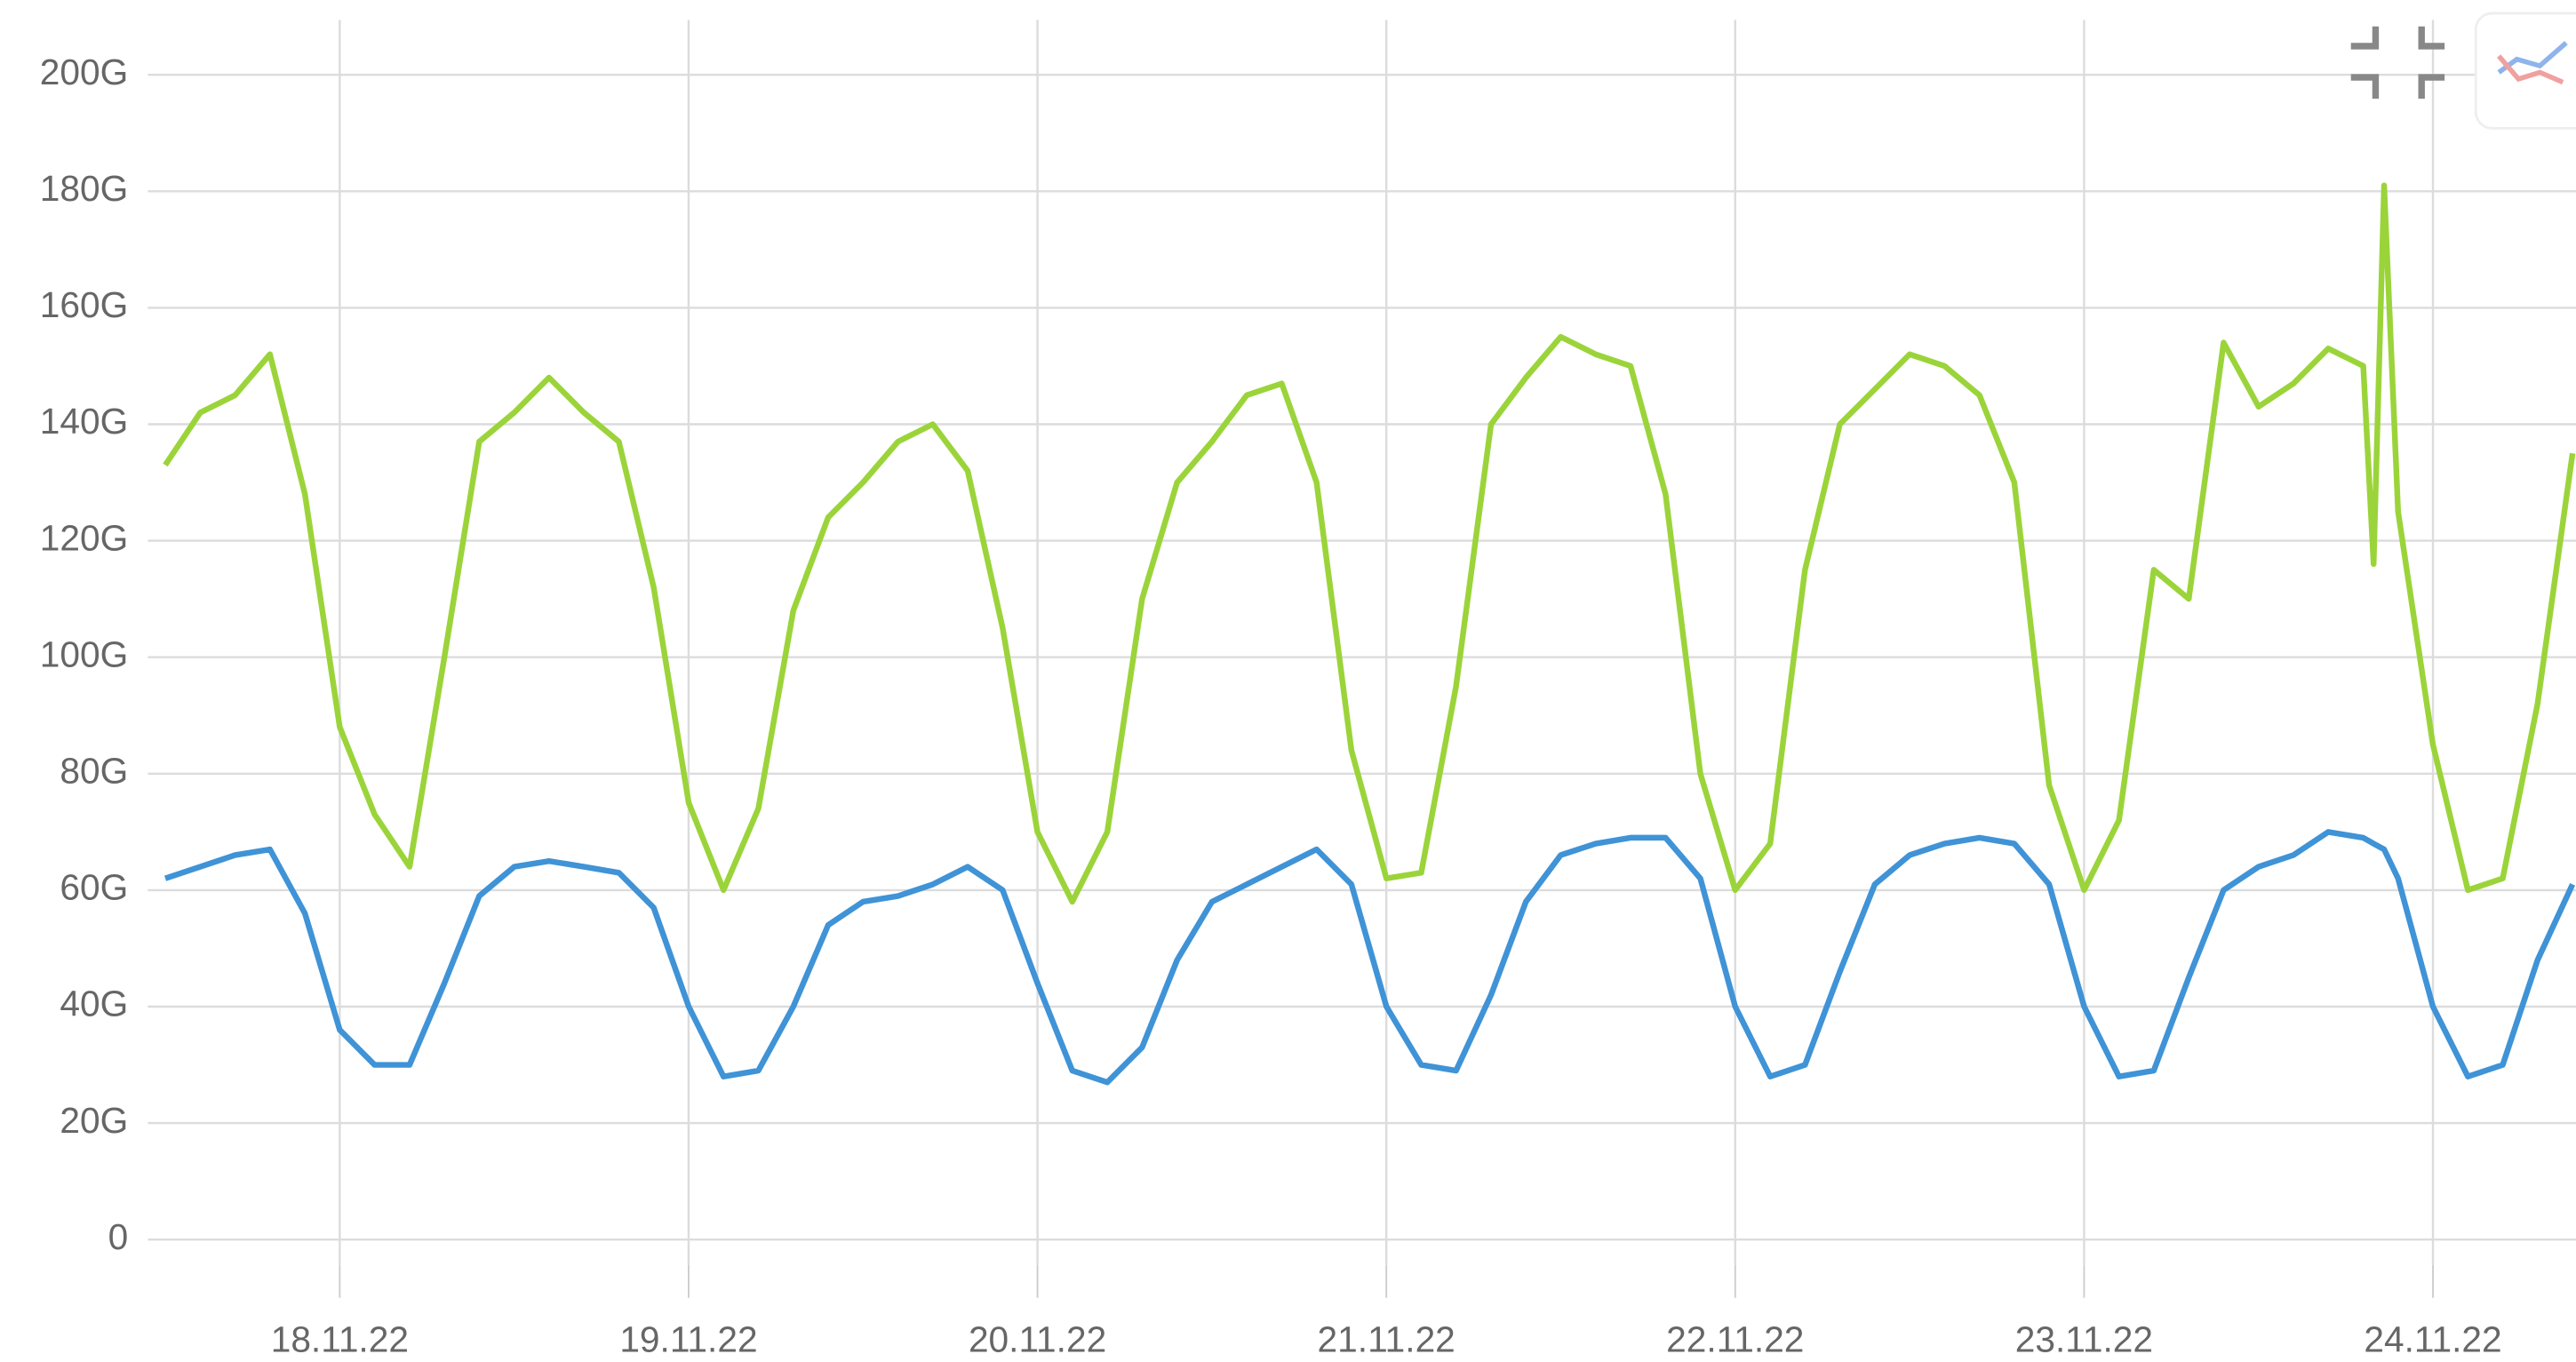 The height and width of the screenshot is (1362, 2576). Describe the element at coordinates (94, 887) in the screenshot. I see `y-tick-label: 60G` at that location.